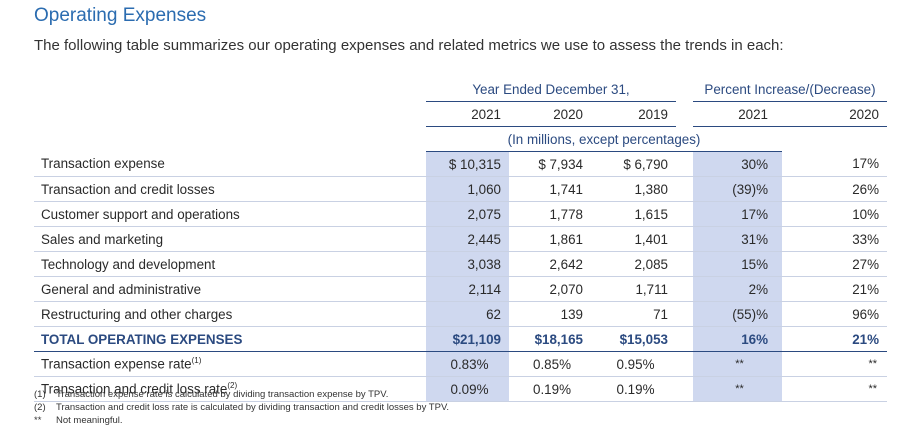 The image size is (921, 443). Describe the element at coordinates (737, 264) in the screenshot. I see `pct-change-2021: 15%` at that location.